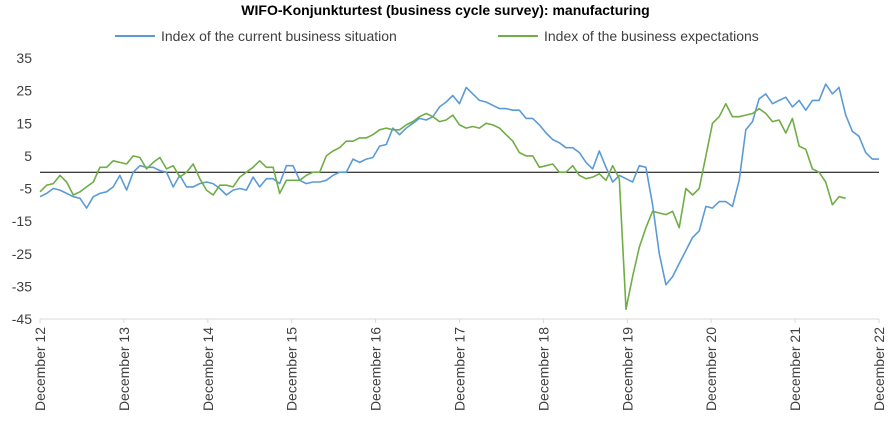 The image size is (891, 436). I want to click on x-tick-label: December 19, so click(627, 369).